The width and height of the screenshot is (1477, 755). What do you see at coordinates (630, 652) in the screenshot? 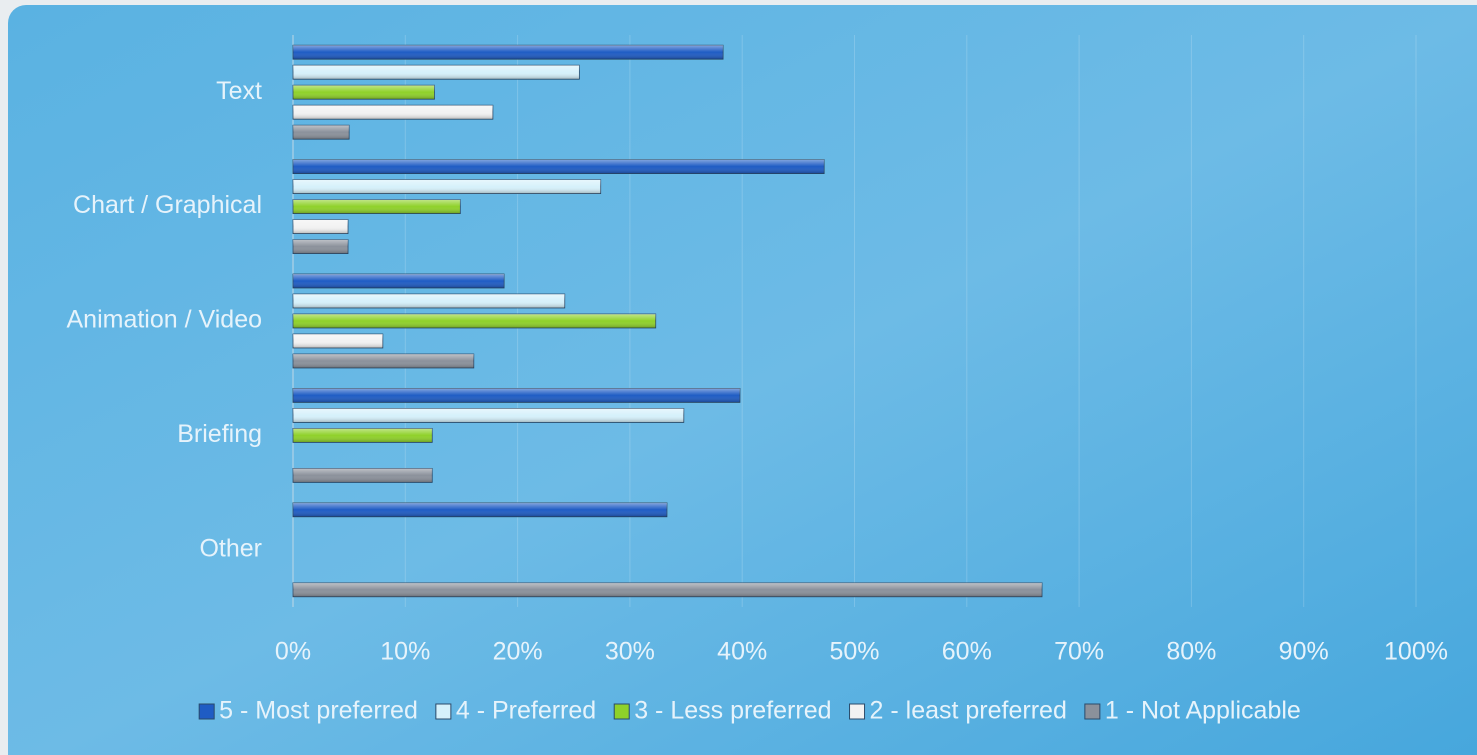
I see `x-tick-label: 30%` at bounding box center [630, 652].